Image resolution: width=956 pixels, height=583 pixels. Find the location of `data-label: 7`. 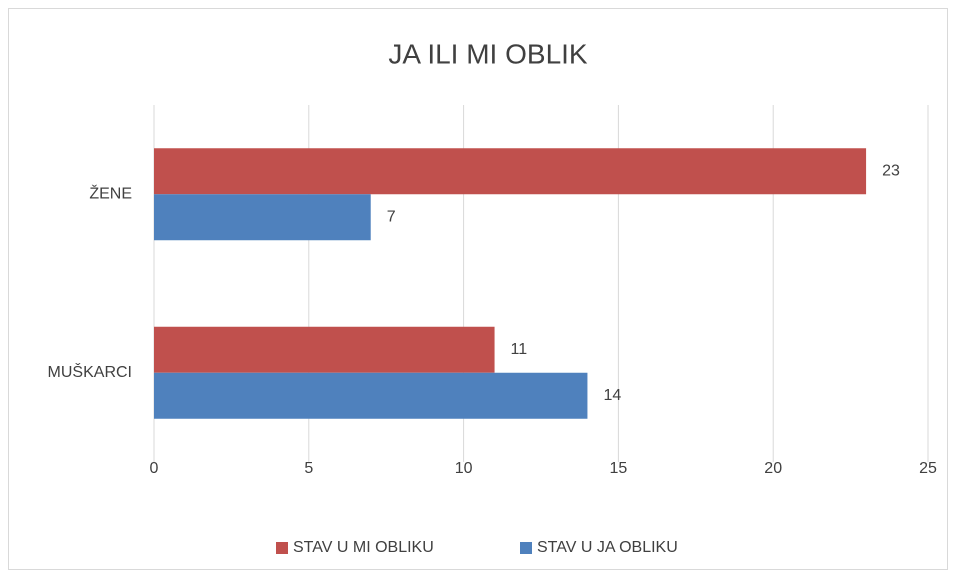

data-label: 7 is located at coordinates (391, 216).